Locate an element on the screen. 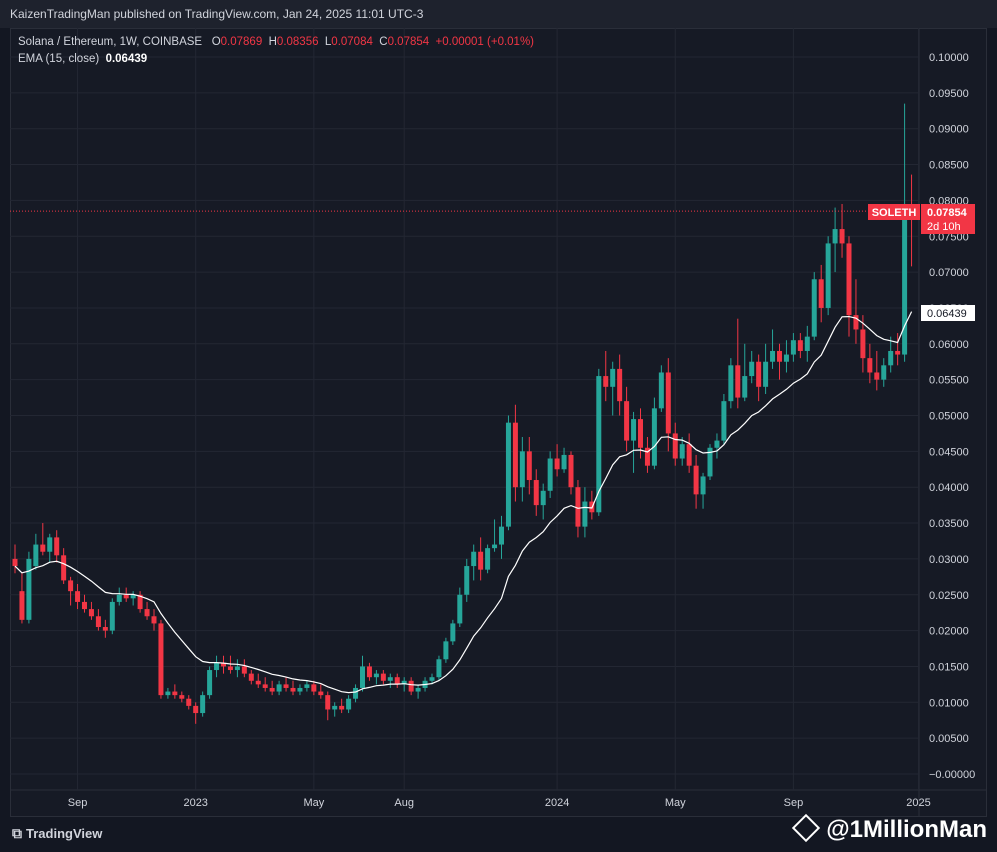 The image size is (997, 852). ema-legend: EMA (15, close) 0.06439 is located at coordinates (82, 59).